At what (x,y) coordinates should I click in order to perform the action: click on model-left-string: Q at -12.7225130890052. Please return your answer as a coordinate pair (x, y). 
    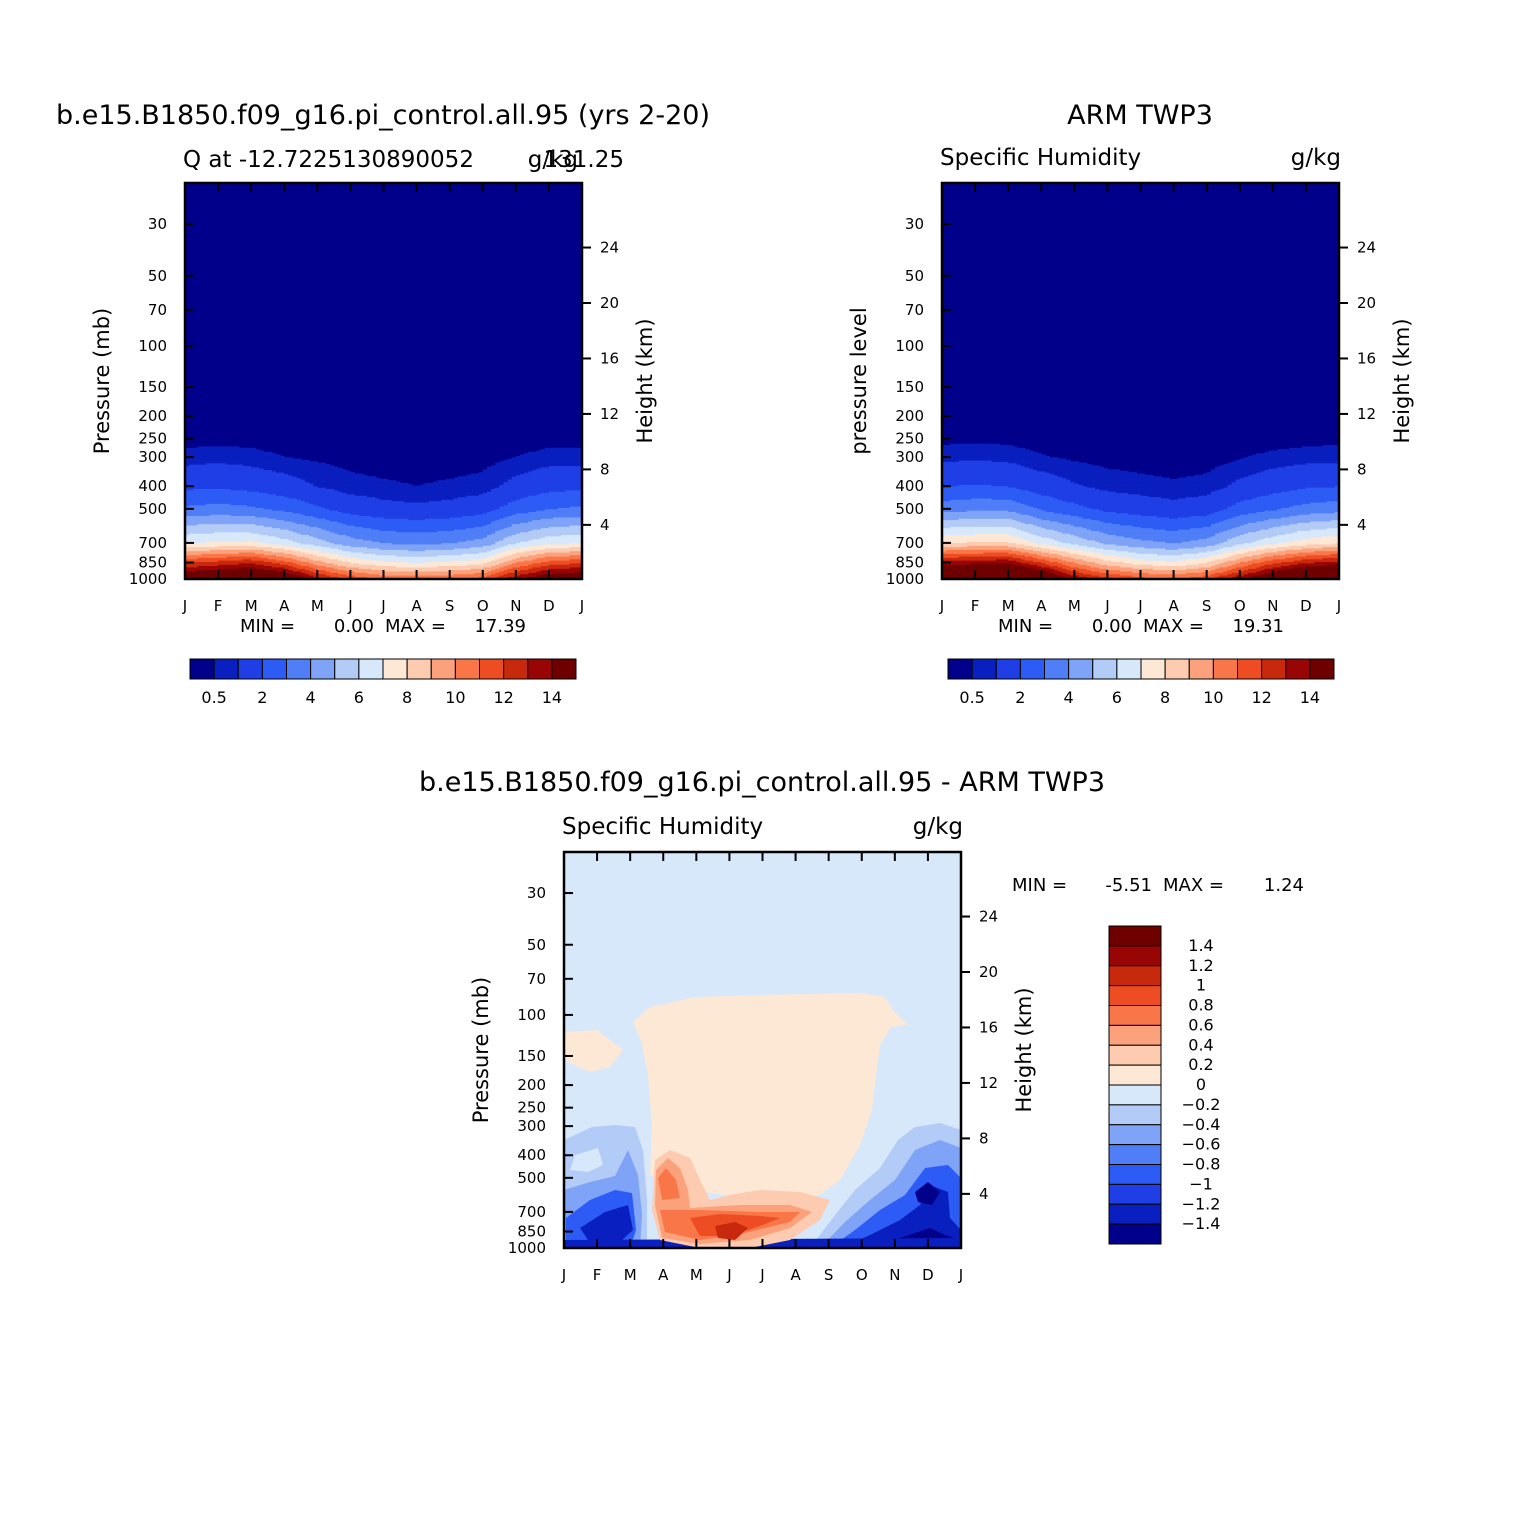
    Looking at the image, I should click on (328, 160).